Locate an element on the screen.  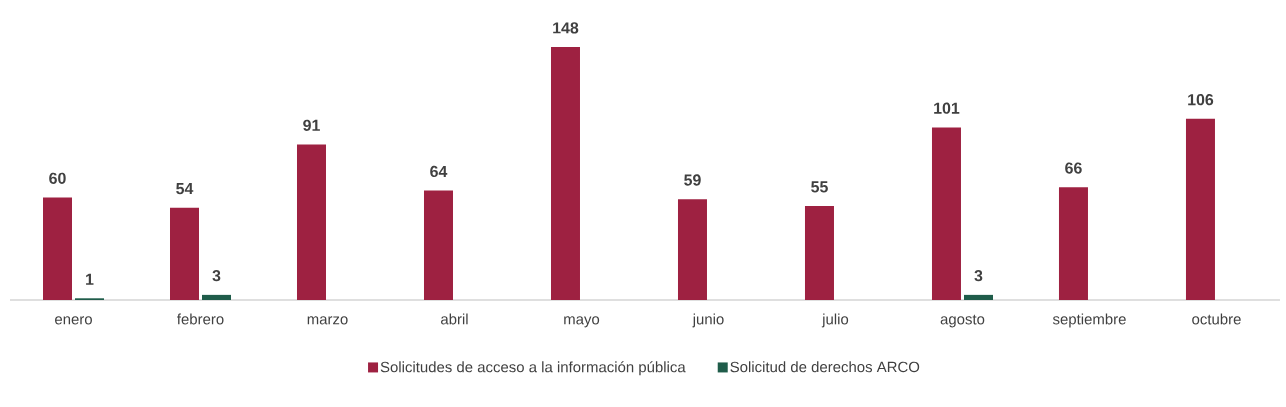
x-tick-label: octubre is located at coordinates (1216, 319).